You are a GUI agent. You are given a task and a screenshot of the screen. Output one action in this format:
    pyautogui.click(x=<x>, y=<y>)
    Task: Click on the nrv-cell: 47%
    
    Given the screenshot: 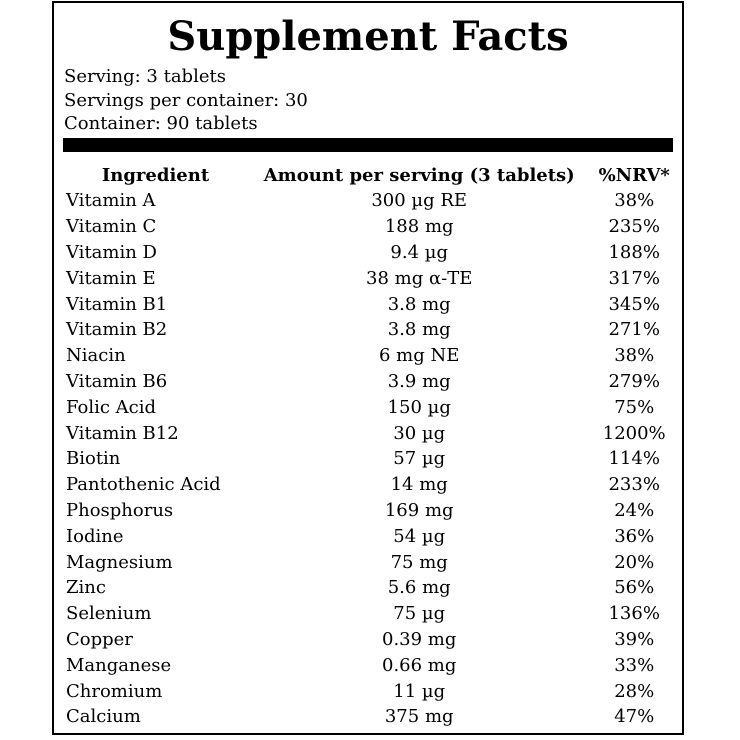 What is the action you would take?
    pyautogui.click(x=634, y=717)
    